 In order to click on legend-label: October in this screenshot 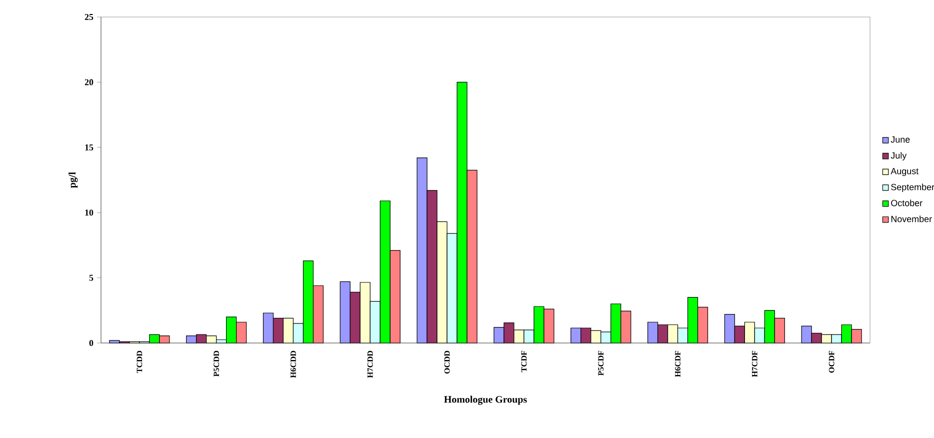, I will do `click(906, 203)`.